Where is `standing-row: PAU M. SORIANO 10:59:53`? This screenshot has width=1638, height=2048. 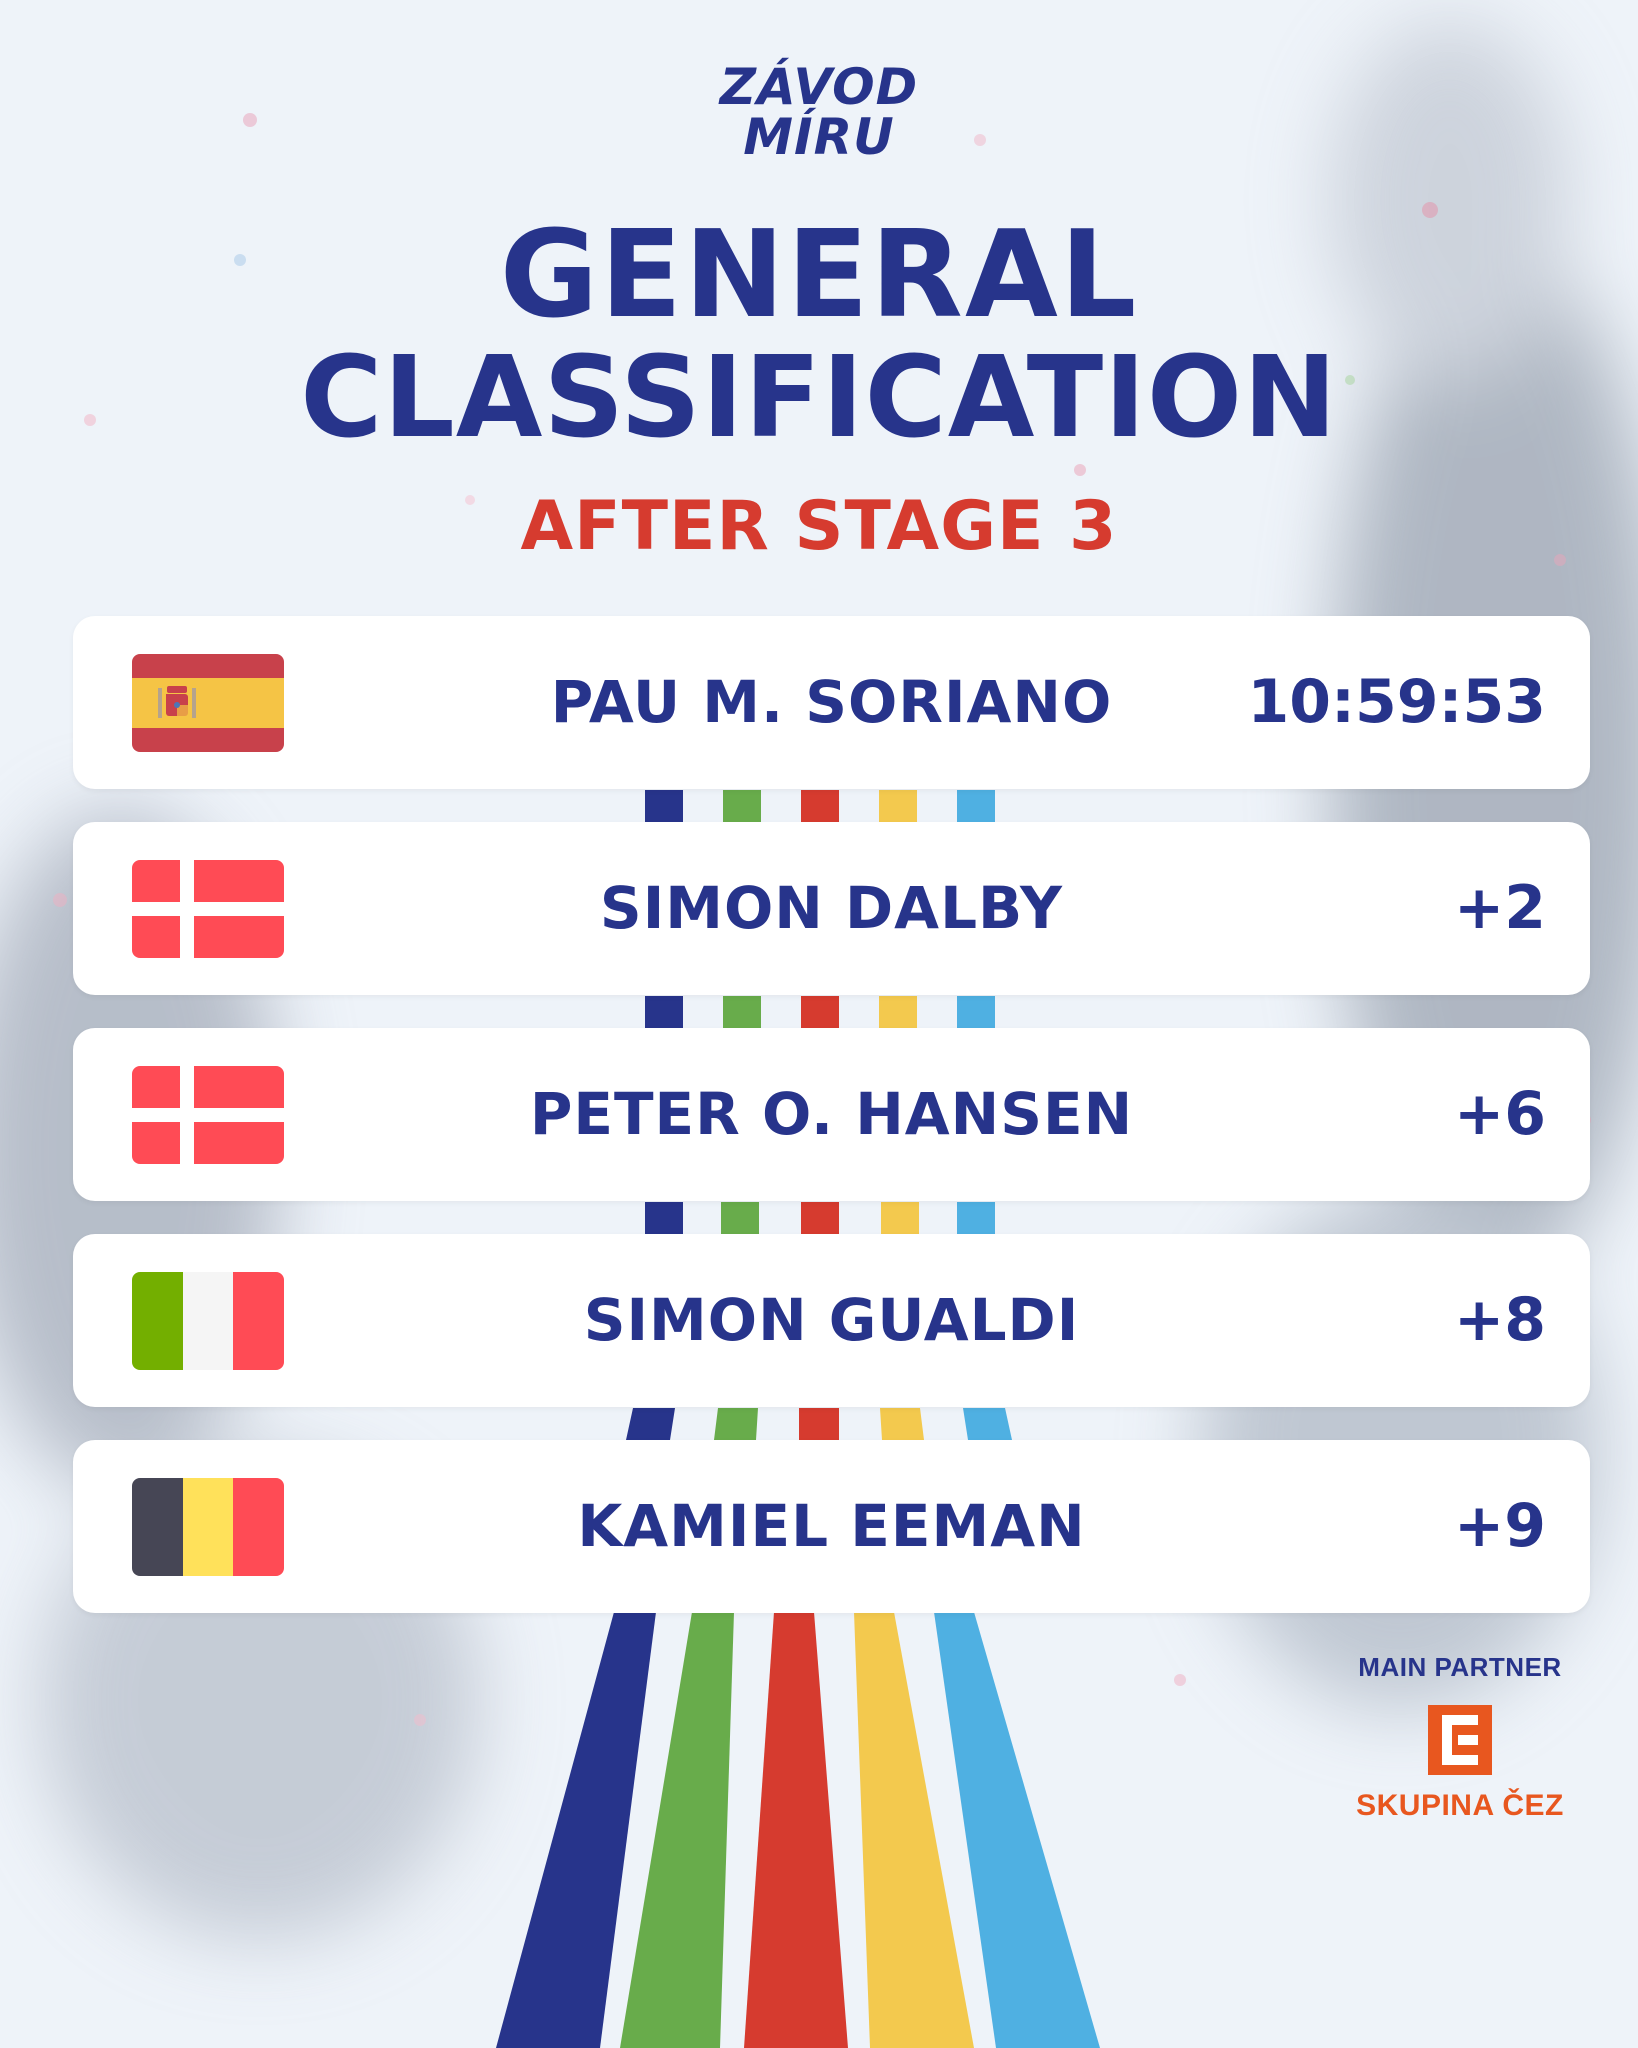
standing-row: PAU M. SORIANO 10:59:53 is located at coordinates (831, 702).